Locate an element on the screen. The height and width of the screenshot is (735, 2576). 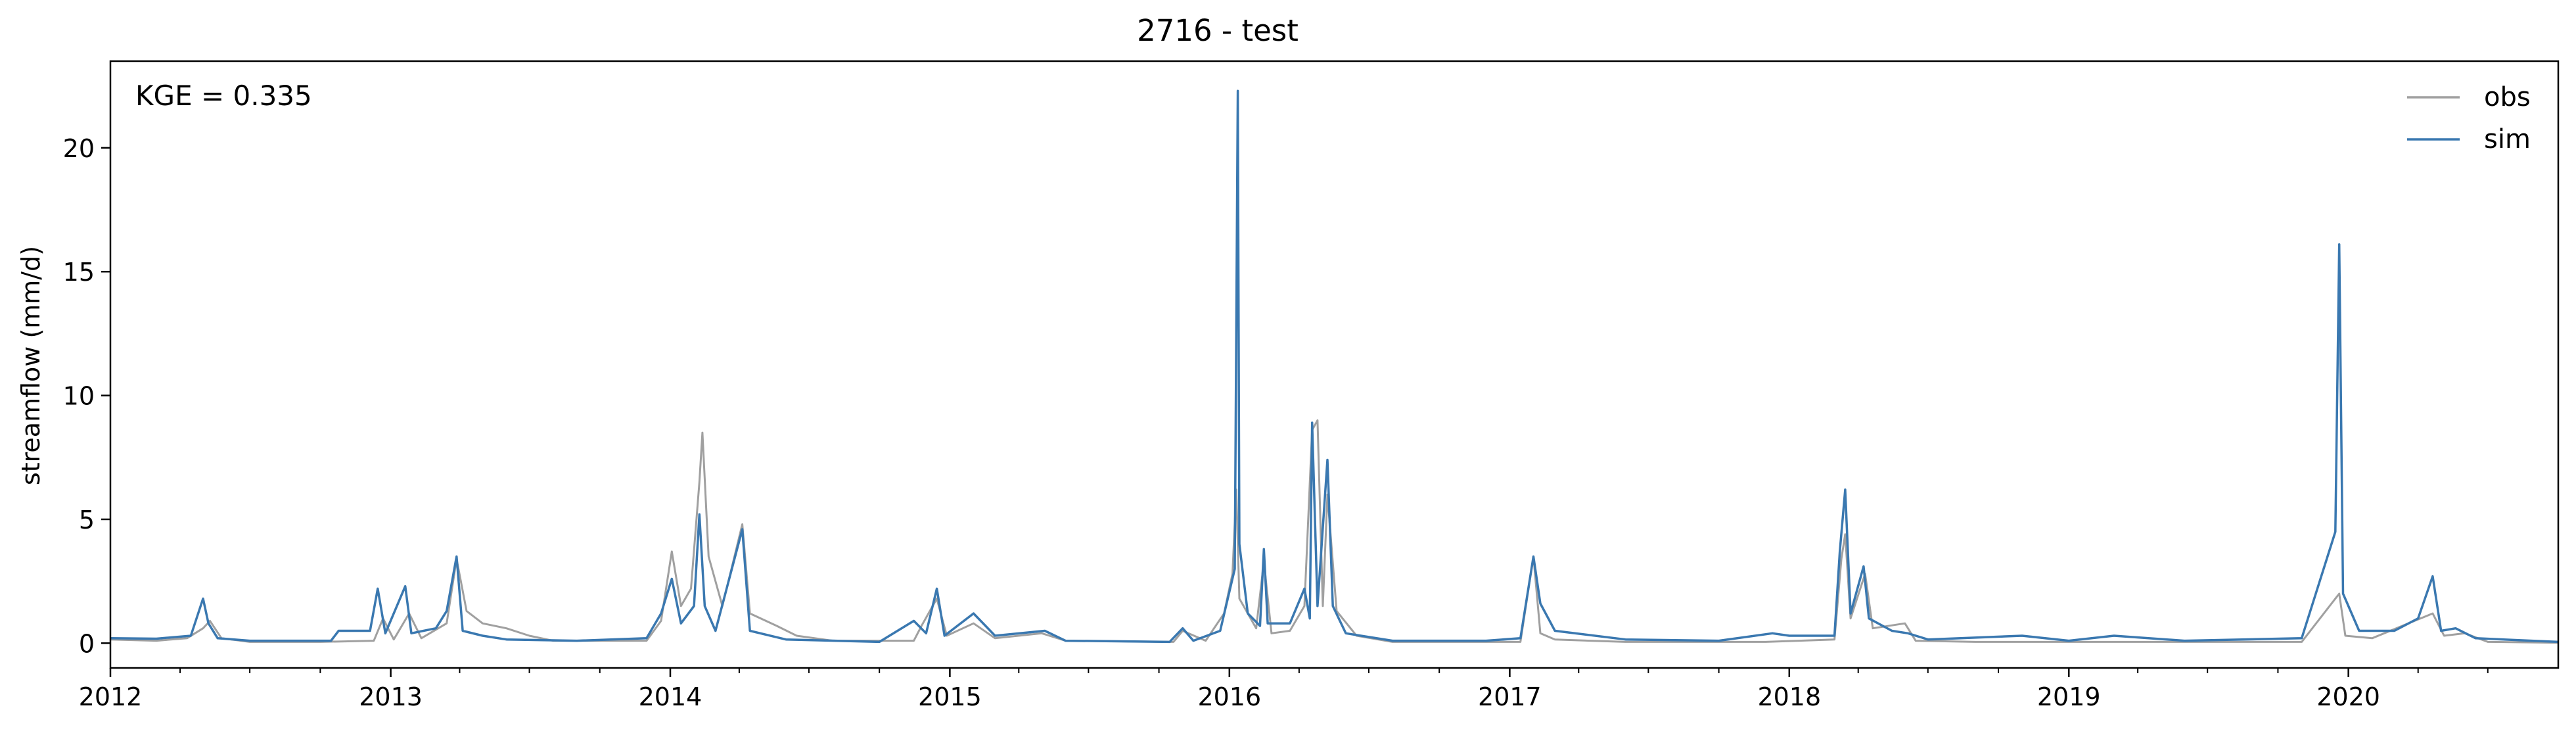
x-tick-label: 2020 is located at coordinates (2348, 696).